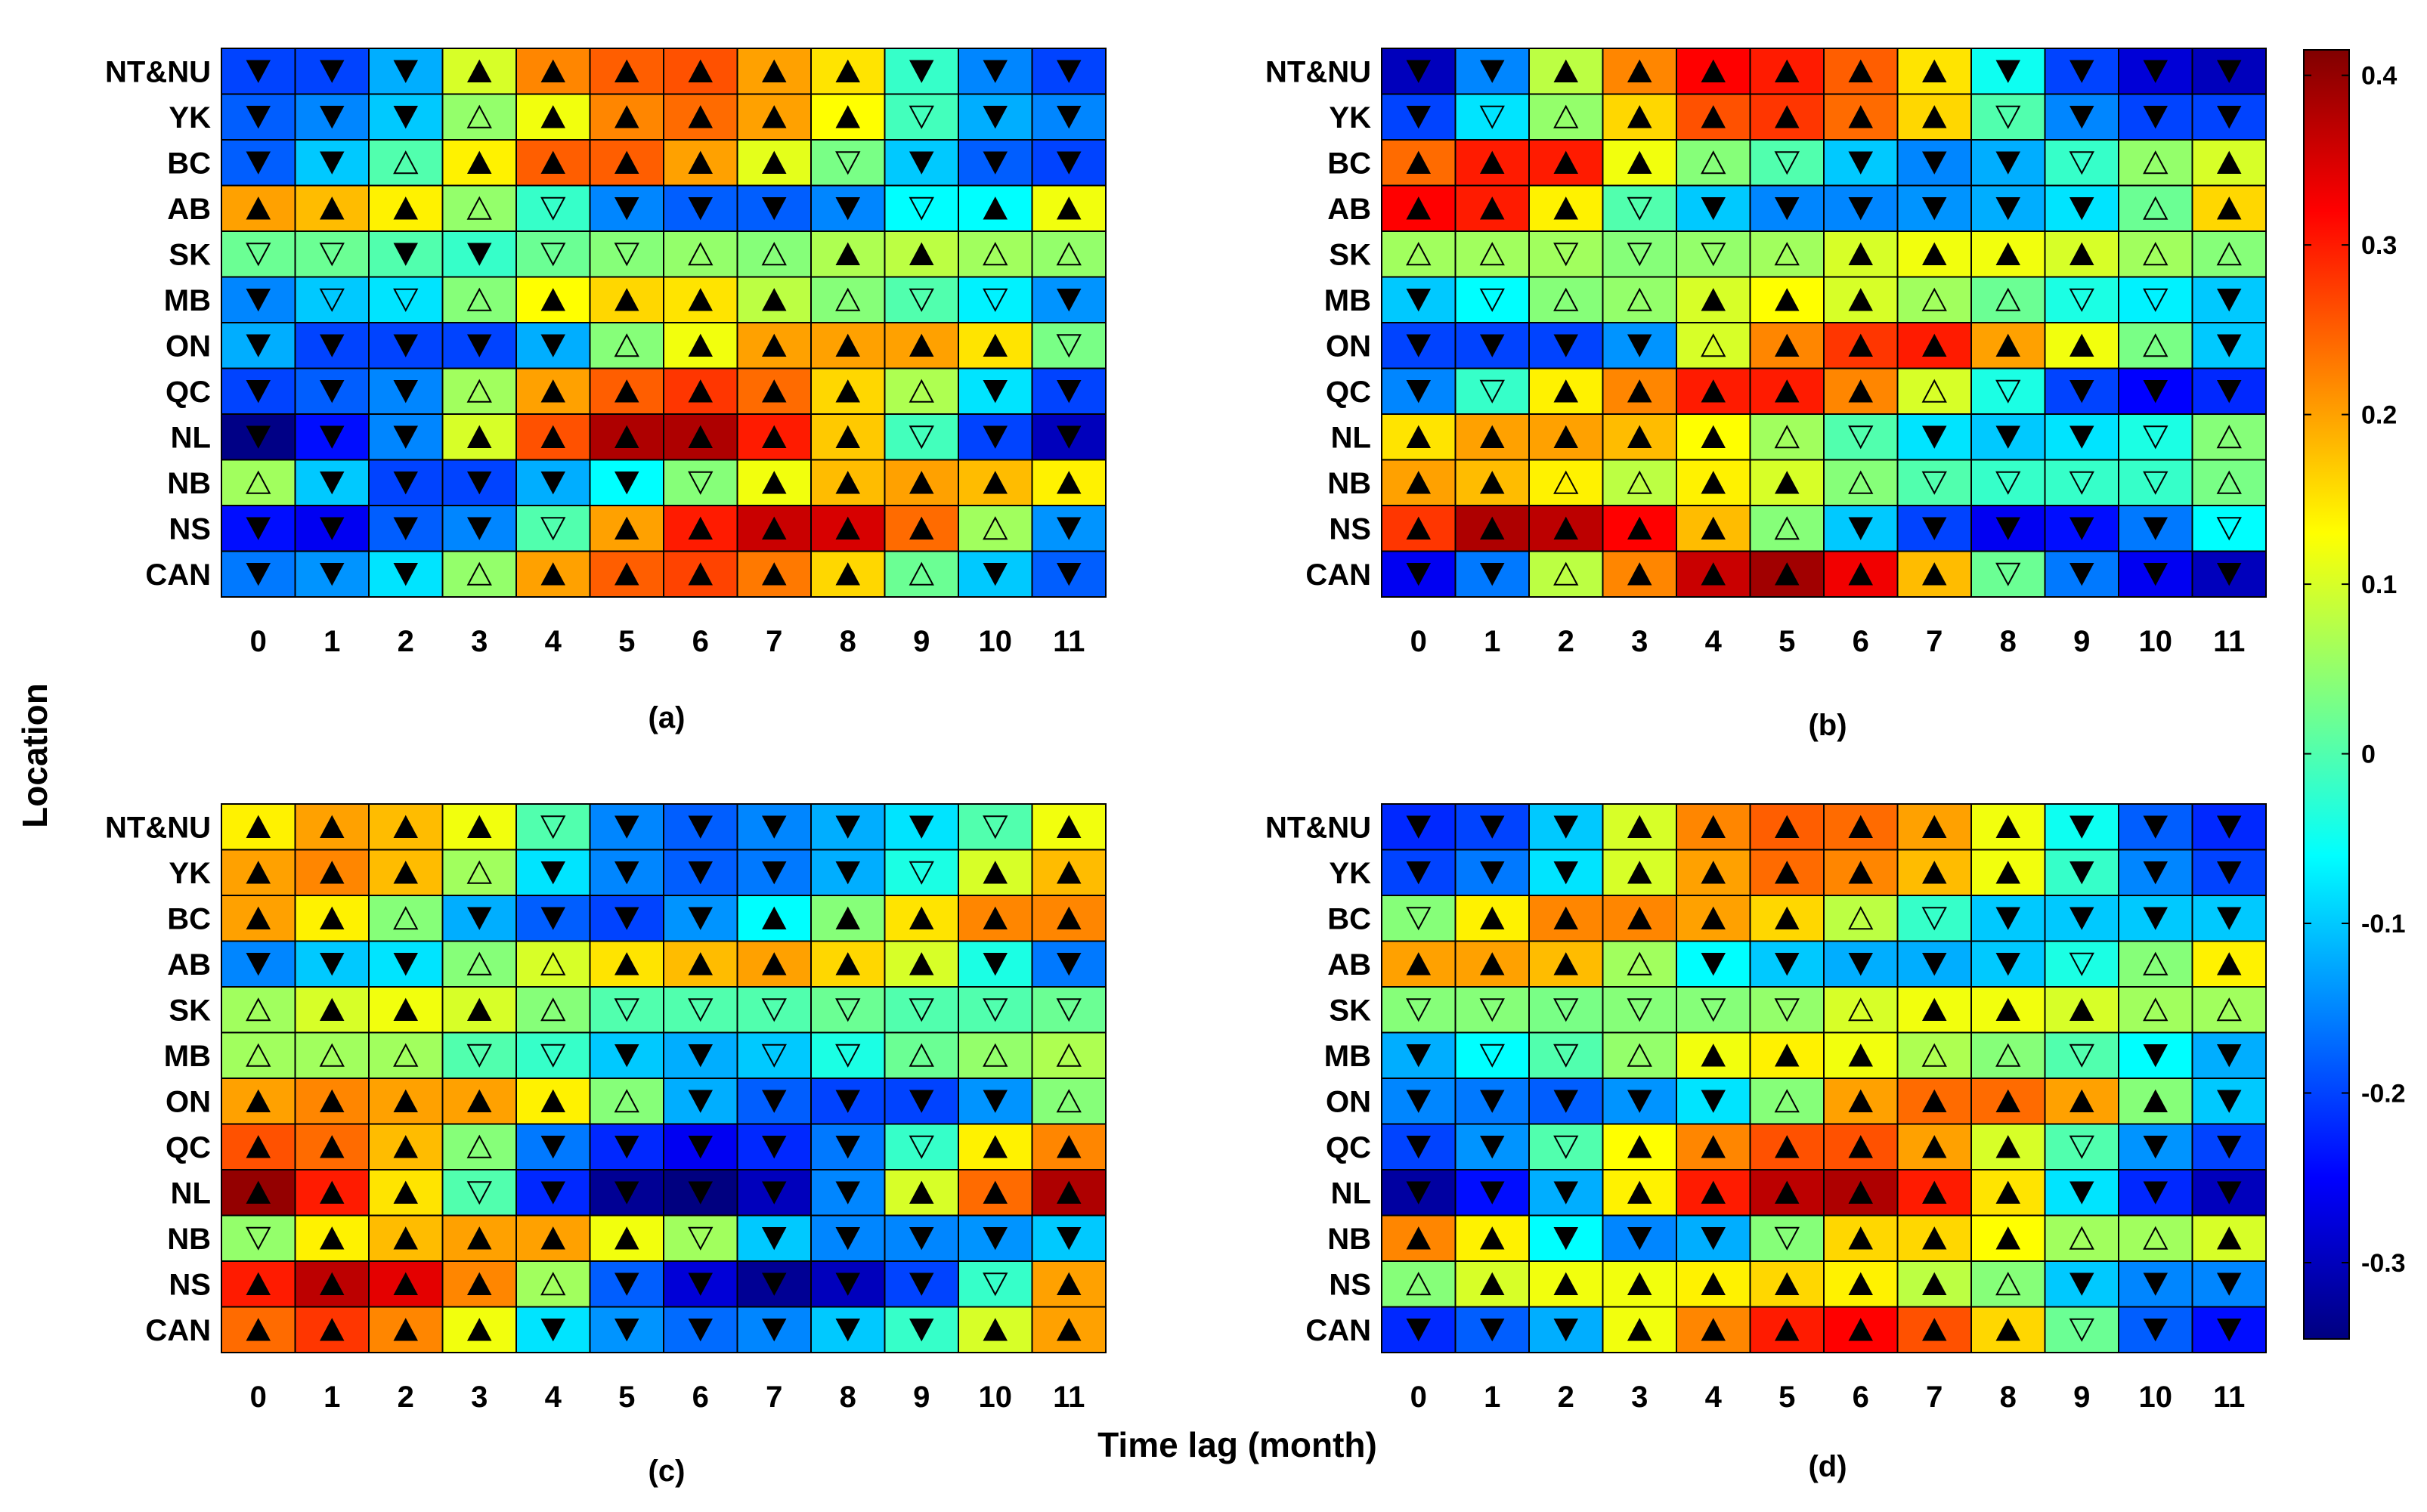 The width and height of the screenshot is (2427, 1512). What do you see at coordinates (2081, 641) in the screenshot?
I see `column-label: 9` at bounding box center [2081, 641].